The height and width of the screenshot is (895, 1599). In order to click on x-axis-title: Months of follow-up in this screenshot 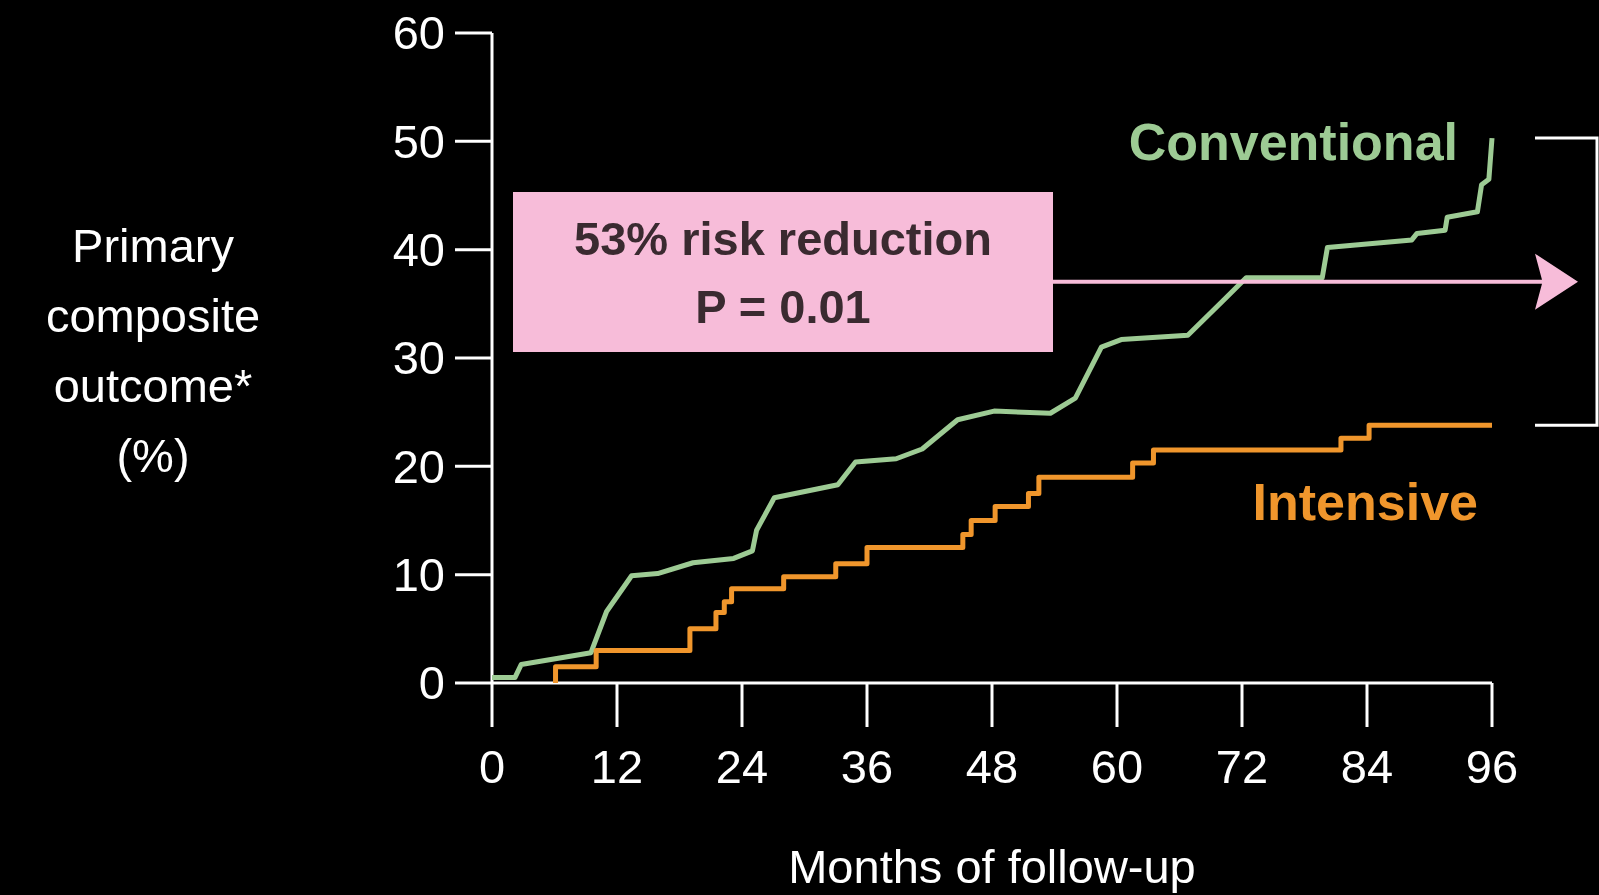, I will do `click(992, 866)`.